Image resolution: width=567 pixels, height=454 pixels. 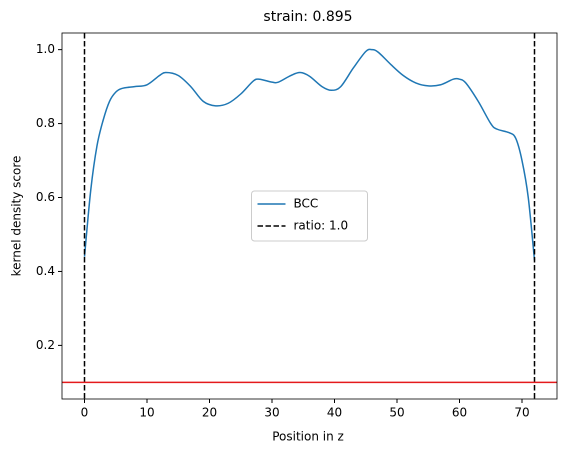 I want to click on y-tick-label: 0.4, so click(x=45, y=271).